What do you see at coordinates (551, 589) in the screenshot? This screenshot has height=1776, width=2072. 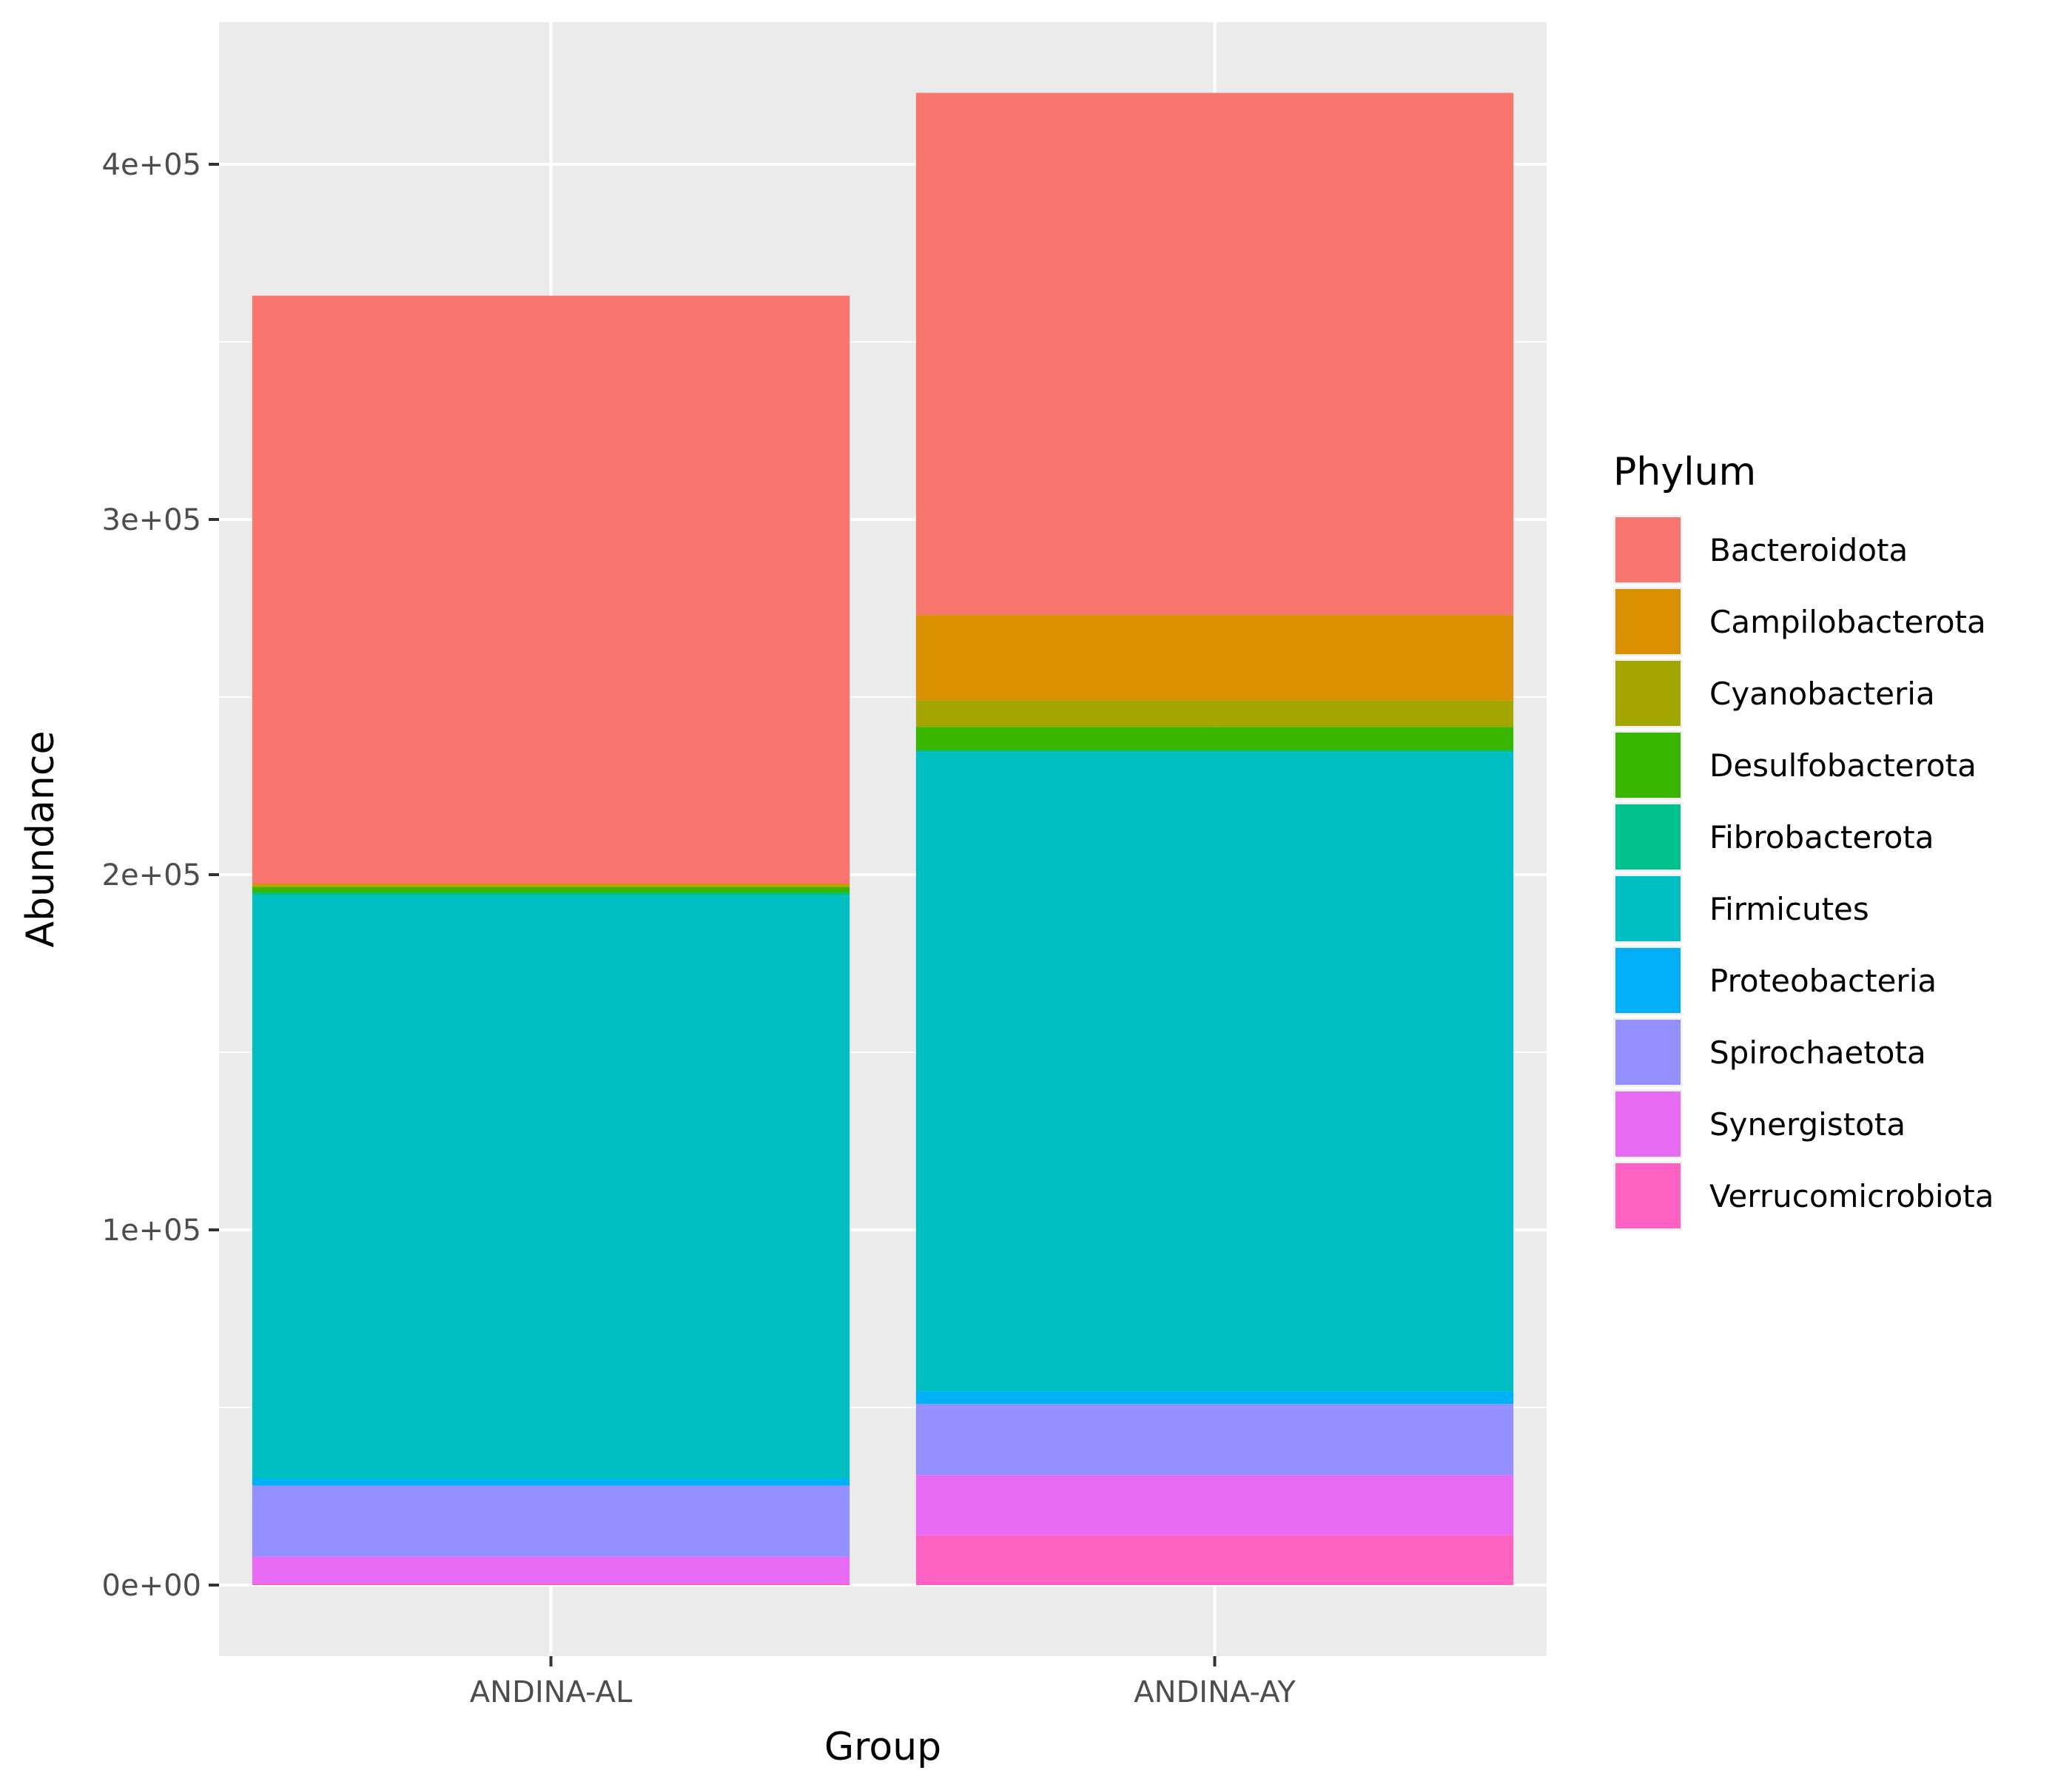 I see `bar-segment-bacteroidota-andina-al` at bounding box center [551, 589].